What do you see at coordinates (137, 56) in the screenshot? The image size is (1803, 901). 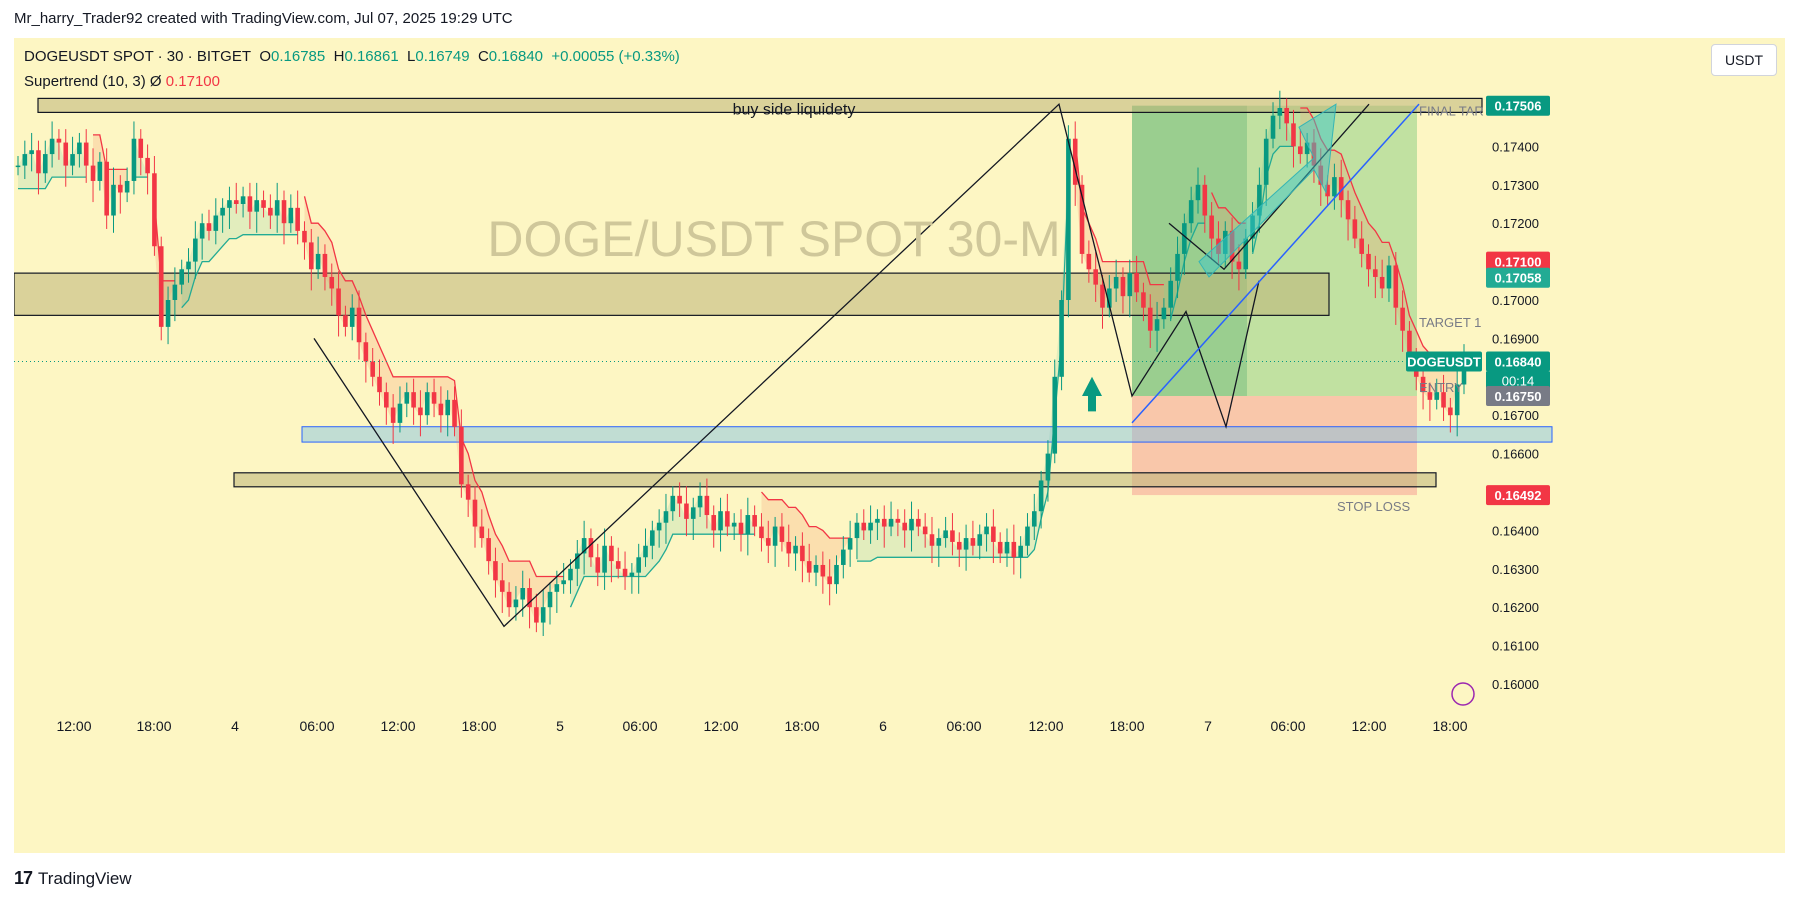 I see `symbol-label: DOGEUSDT SPOT · 30 · BITGET` at bounding box center [137, 56].